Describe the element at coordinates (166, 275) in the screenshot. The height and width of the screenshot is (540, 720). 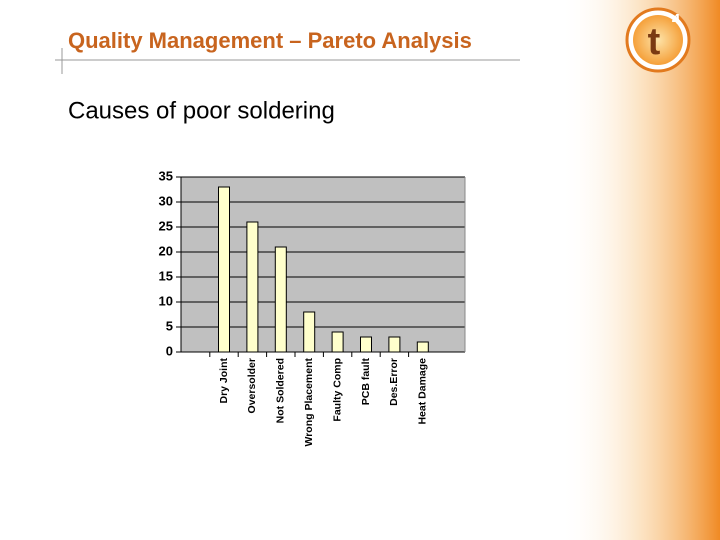
I see `y-tick-label: 15` at that location.